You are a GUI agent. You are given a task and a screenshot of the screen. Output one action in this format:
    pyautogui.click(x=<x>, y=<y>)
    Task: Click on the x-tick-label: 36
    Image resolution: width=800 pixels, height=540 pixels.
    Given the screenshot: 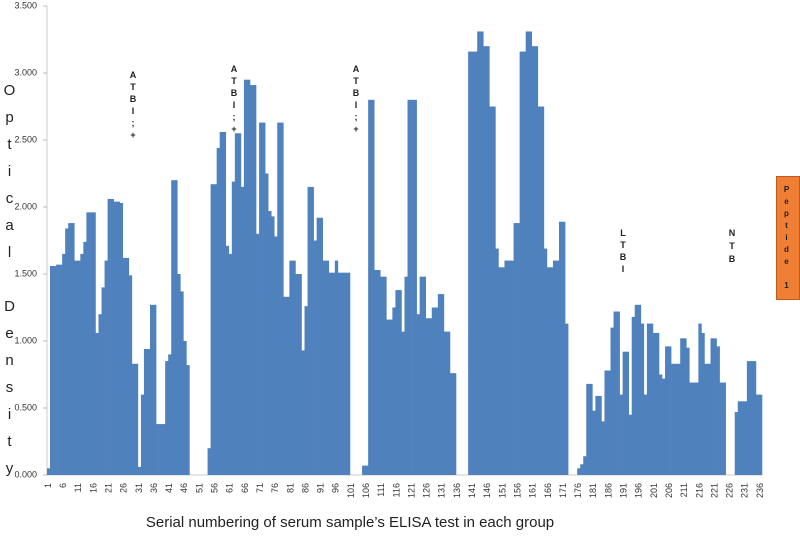 What is the action you would take?
    pyautogui.click(x=154, y=488)
    